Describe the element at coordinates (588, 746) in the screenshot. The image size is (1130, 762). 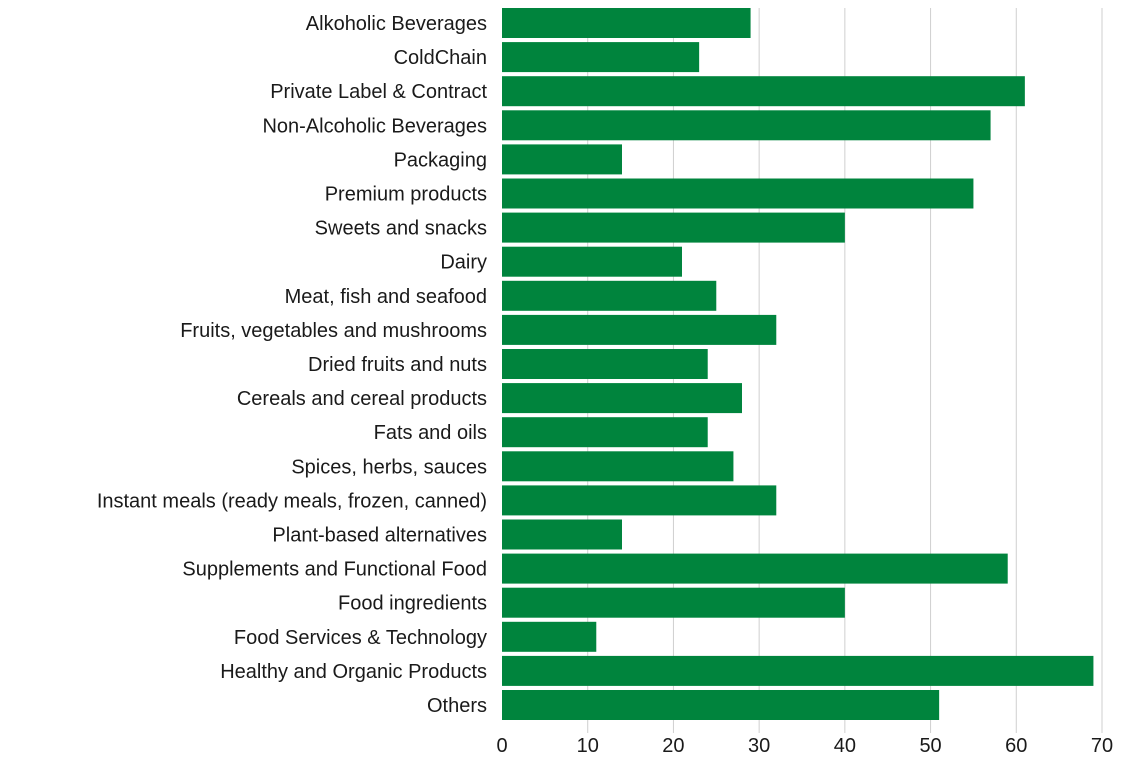
I see `x-tick-label: 10` at that location.